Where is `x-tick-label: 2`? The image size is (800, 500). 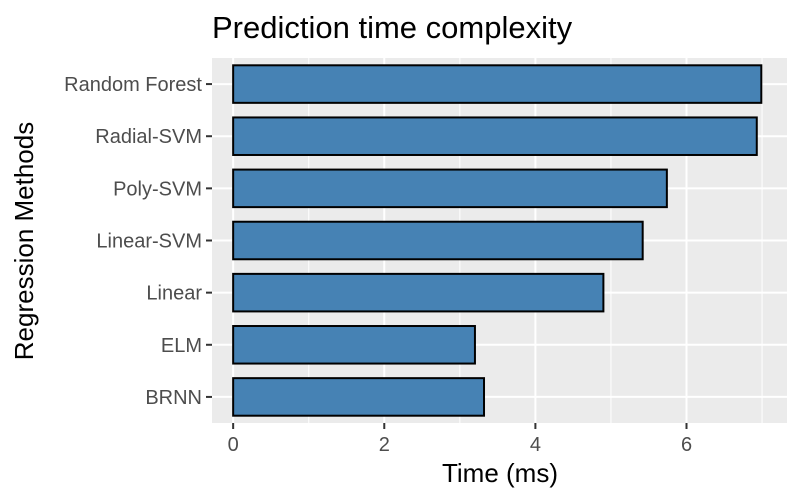
x-tick-label: 2 is located at coordinates (384, 445).